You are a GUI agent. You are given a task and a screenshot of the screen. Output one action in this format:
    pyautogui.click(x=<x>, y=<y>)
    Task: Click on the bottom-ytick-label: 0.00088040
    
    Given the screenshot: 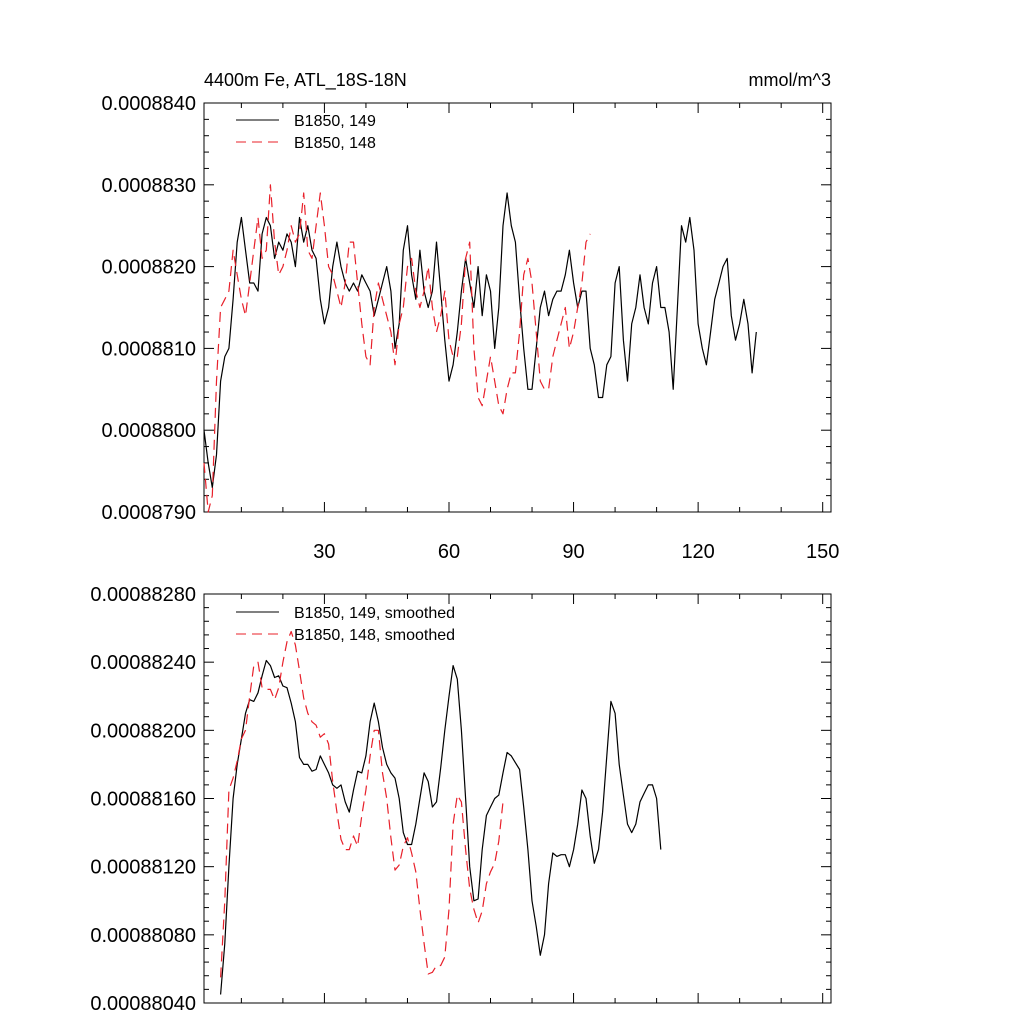 What is the action you would take?
    pyautogui.click(x=143, y=1004)
    